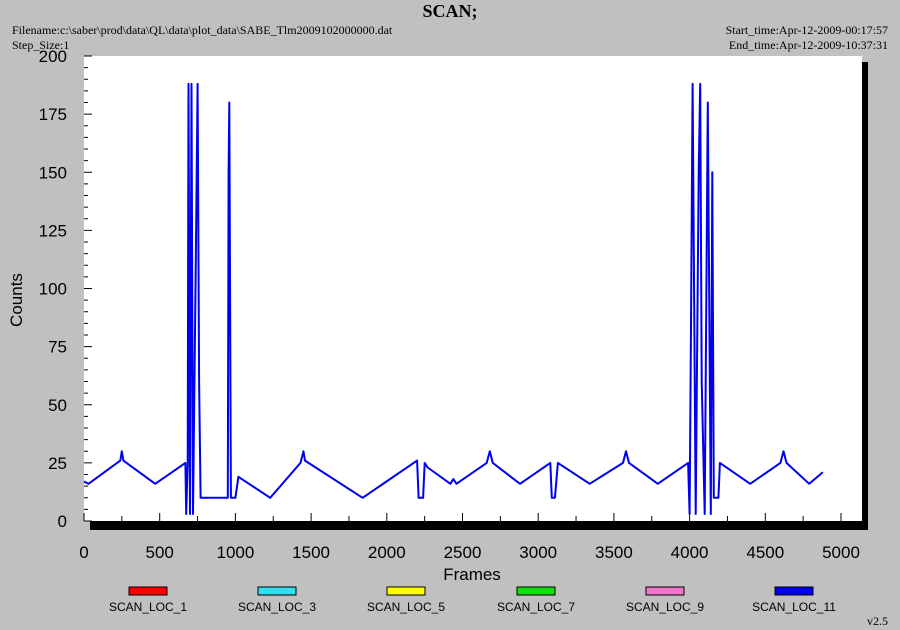 The height and width of the screenshot is (630, 900). Describe the element at coordinates (538, 552) in the screenshot. I see `x-tick-label: 3000` at that location.